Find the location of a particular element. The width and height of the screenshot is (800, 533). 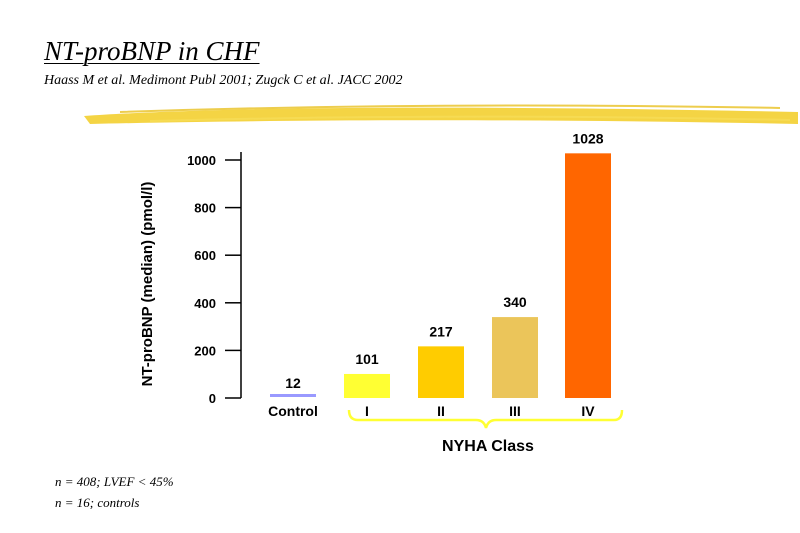

y-axis: 0 200 400 600 800 1000 is located at coordinates (214, 279).